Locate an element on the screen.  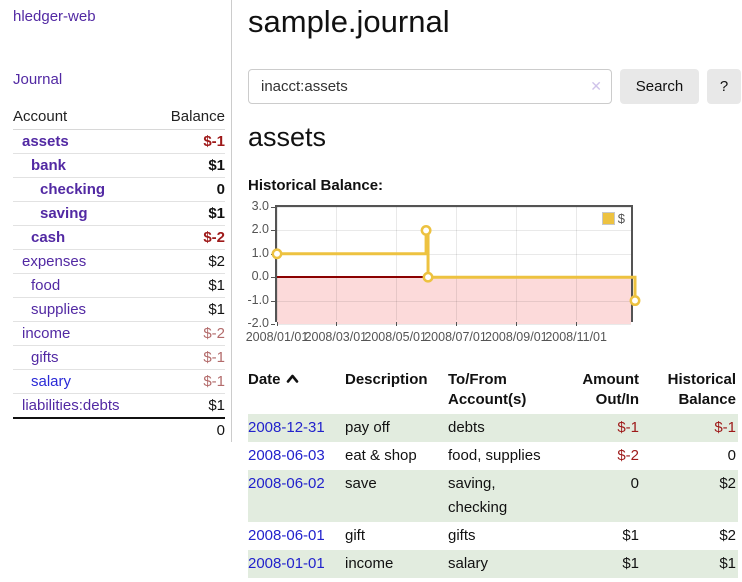
transaction-description-cell: pay off is located at coordinates (367, 427).